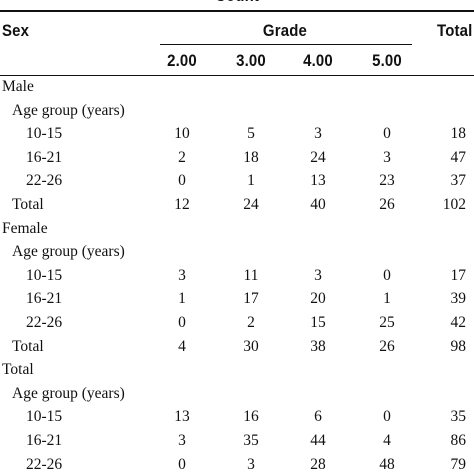  Describe the element at coordinates (458, 181) in the screenshot. I see `row-total-cell: 37` at that location.